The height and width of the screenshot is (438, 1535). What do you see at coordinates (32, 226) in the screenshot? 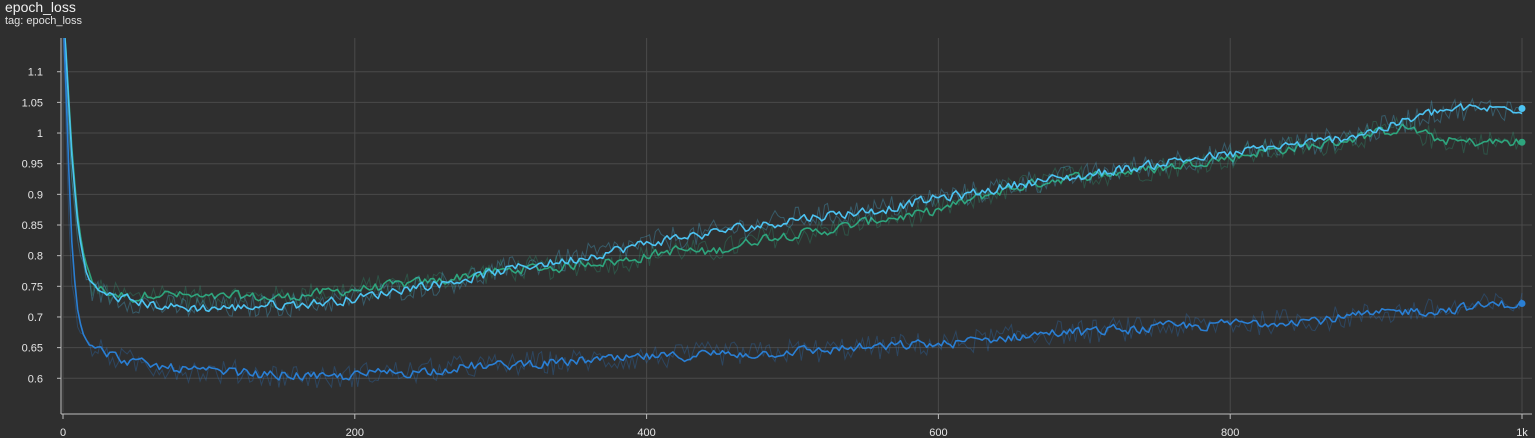
I see `y-tick-label: 0.85` at bounding box center [32, 226].